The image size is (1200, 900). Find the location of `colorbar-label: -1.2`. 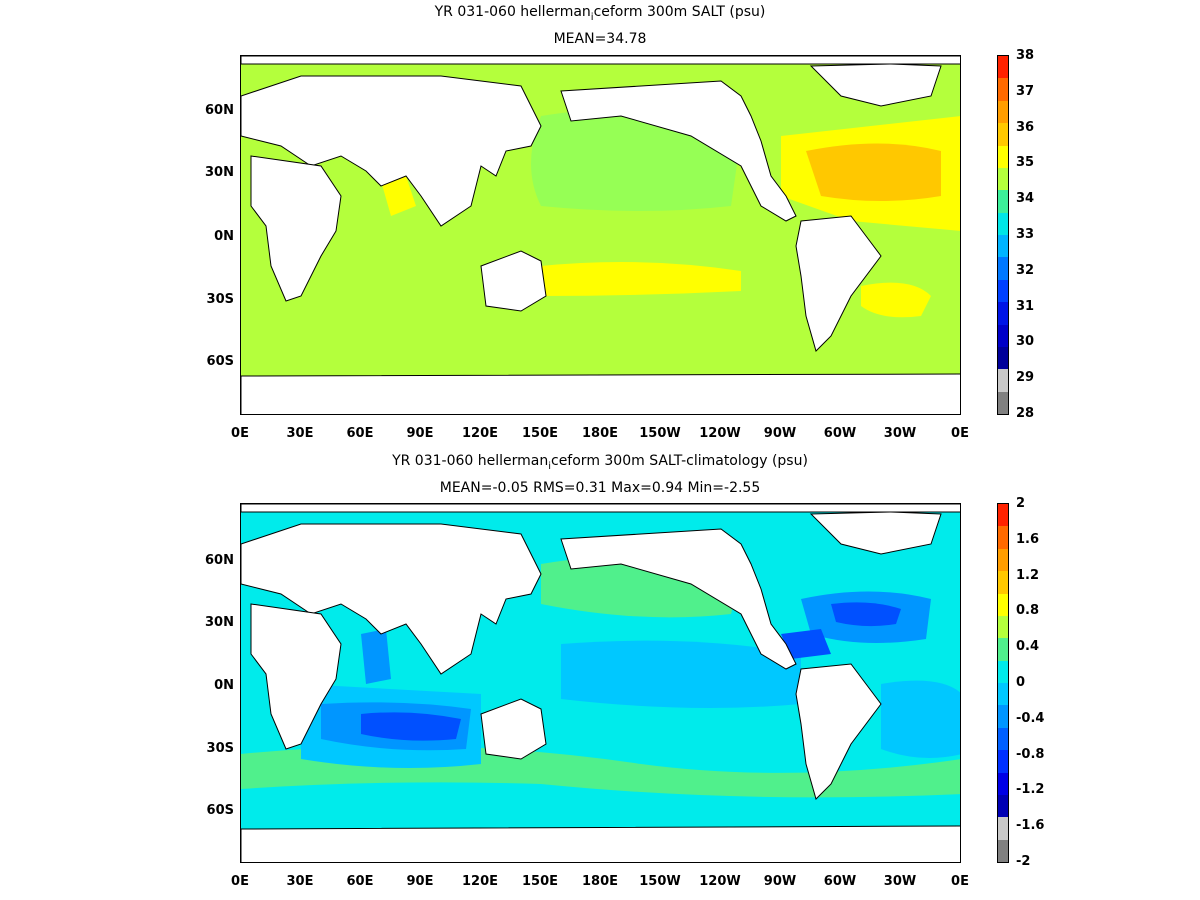

colorbar-label: -1.2 is located at coordinates (1030, 790).